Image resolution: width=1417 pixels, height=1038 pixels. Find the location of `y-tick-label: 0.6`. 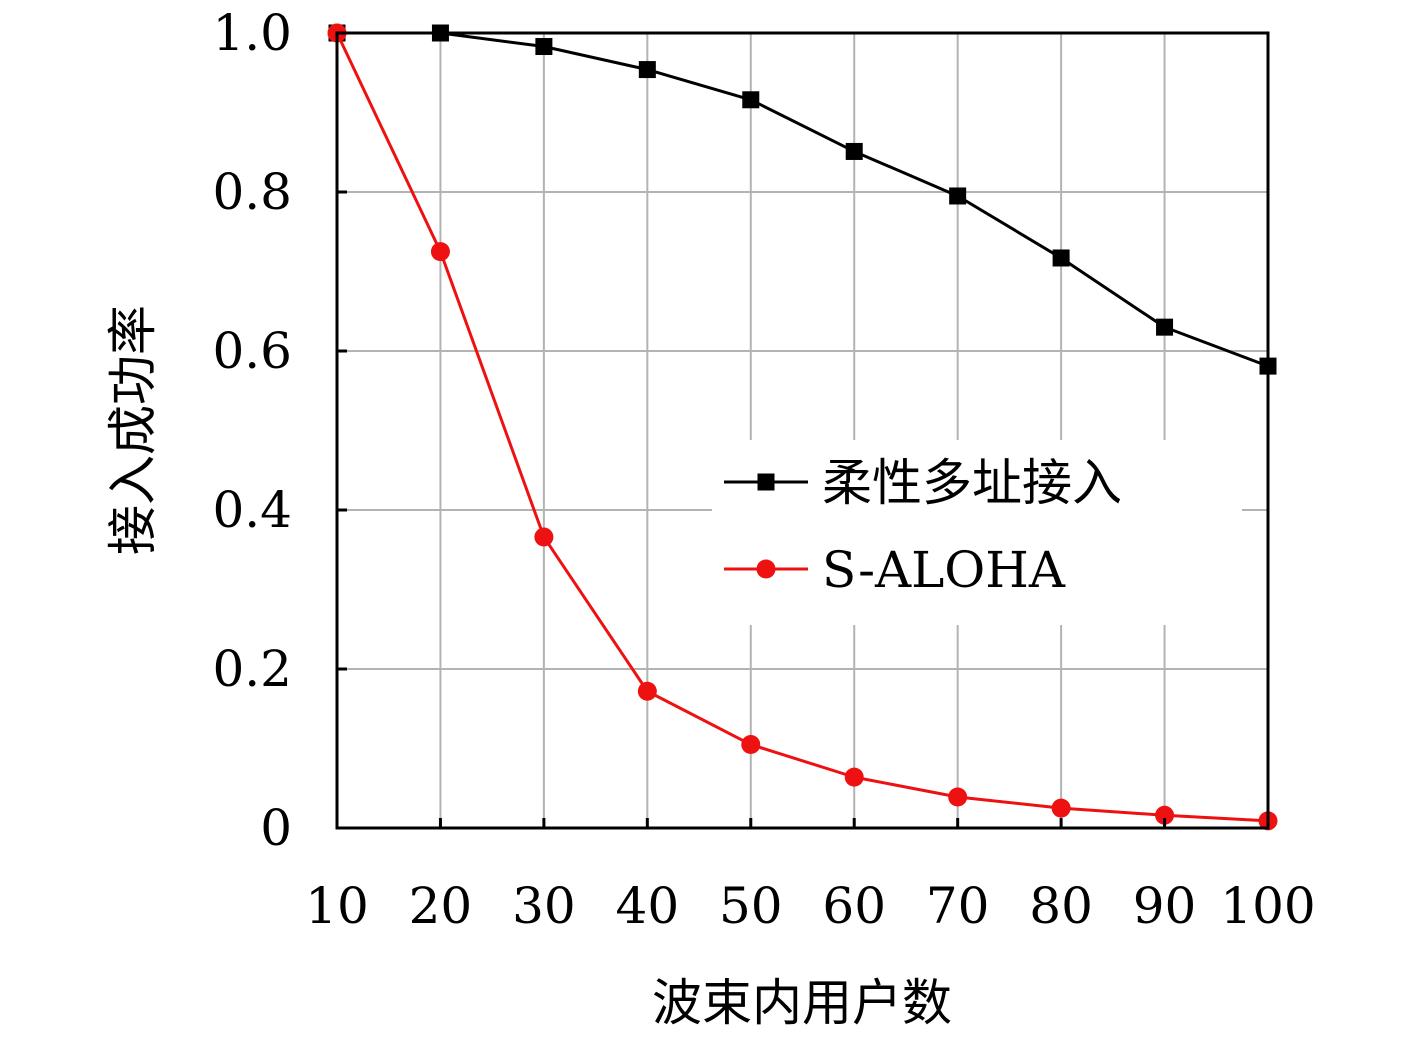

y-tick-label: 0.6 is located at coordinates (252, 351).